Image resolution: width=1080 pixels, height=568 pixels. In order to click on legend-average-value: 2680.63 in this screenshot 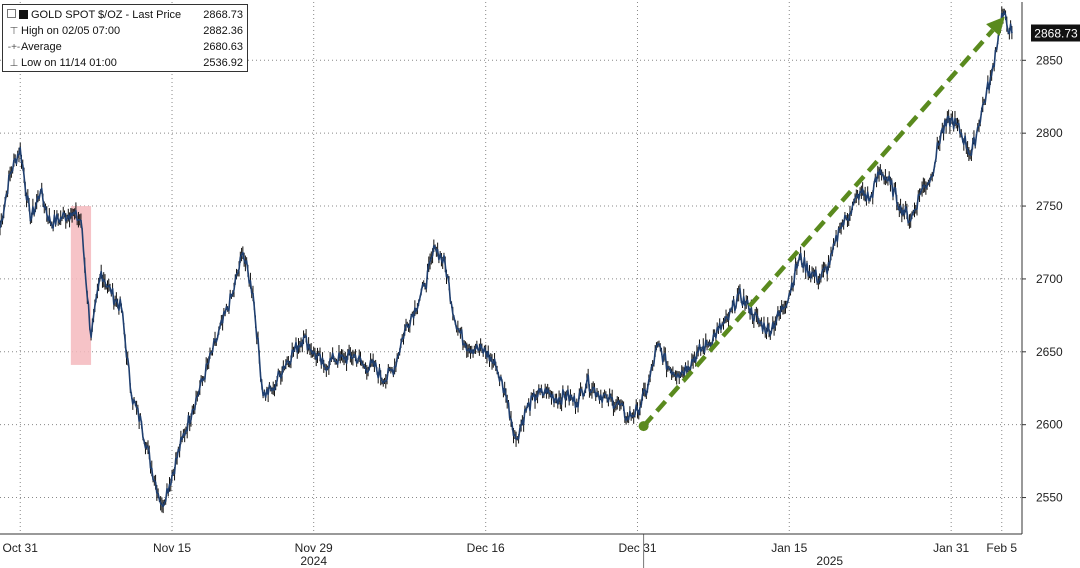, I will do `click(223, 47)`.